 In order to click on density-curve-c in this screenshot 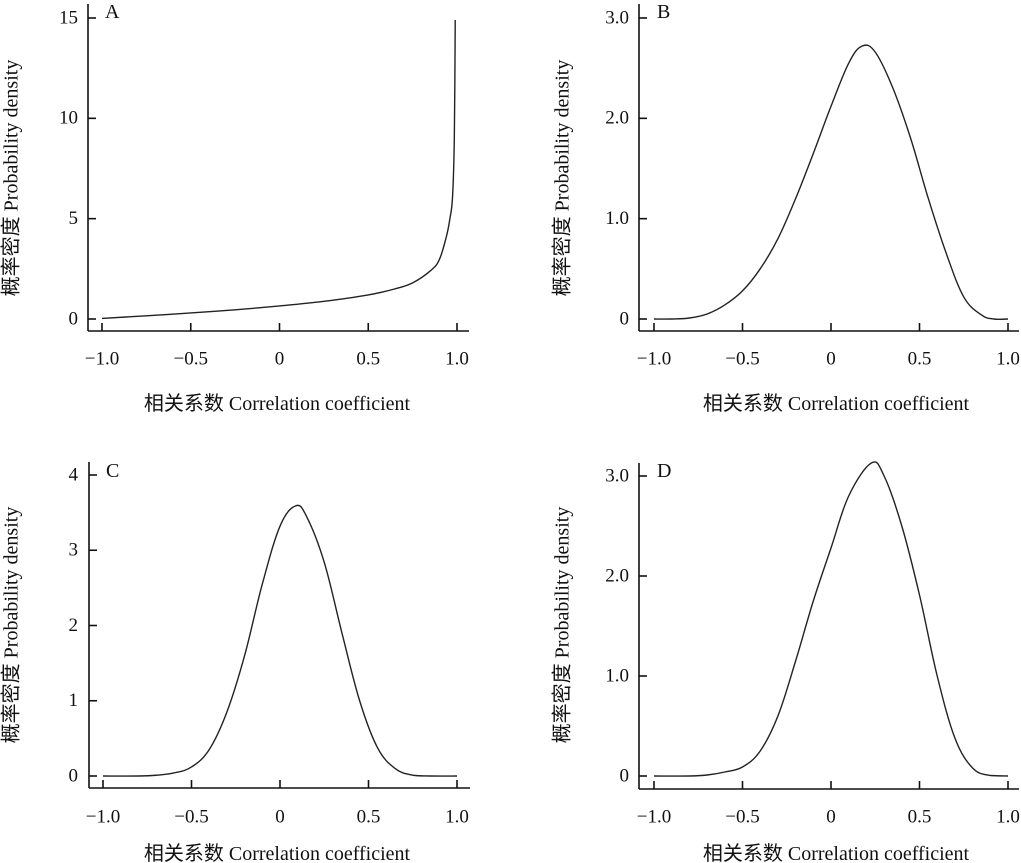, I will do `click(280, 640)`.